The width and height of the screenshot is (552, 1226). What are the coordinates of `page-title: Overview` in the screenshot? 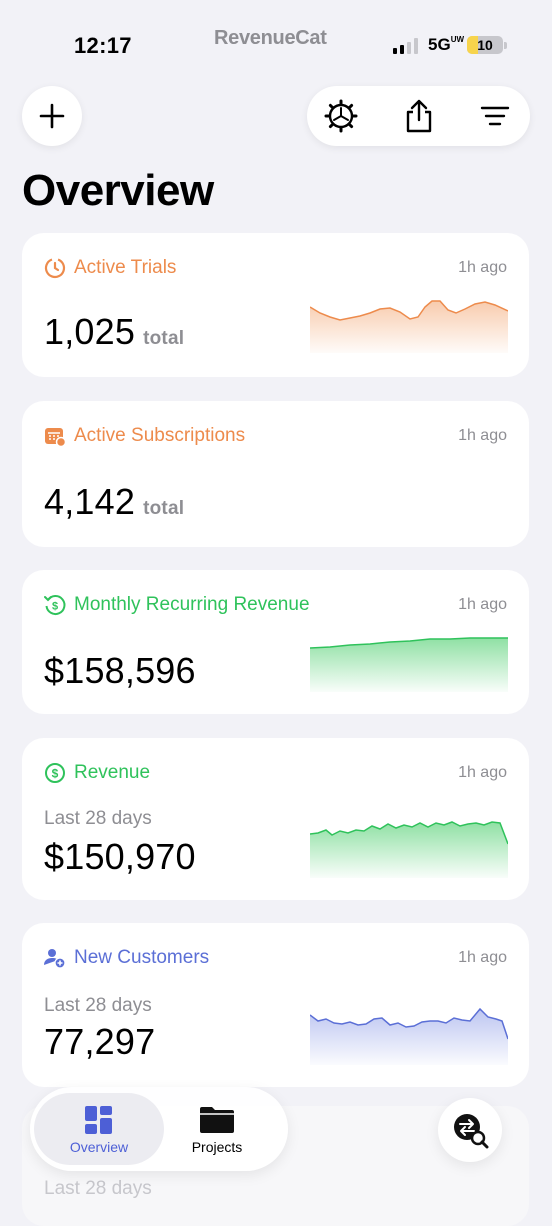 It's located at (118, 190).